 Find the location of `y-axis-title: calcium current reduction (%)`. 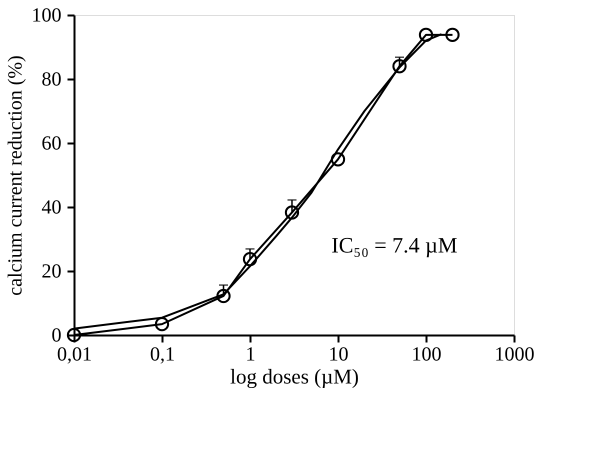

y-axis-title: calcium current reduction (%) is located at coordinates (15, 175).